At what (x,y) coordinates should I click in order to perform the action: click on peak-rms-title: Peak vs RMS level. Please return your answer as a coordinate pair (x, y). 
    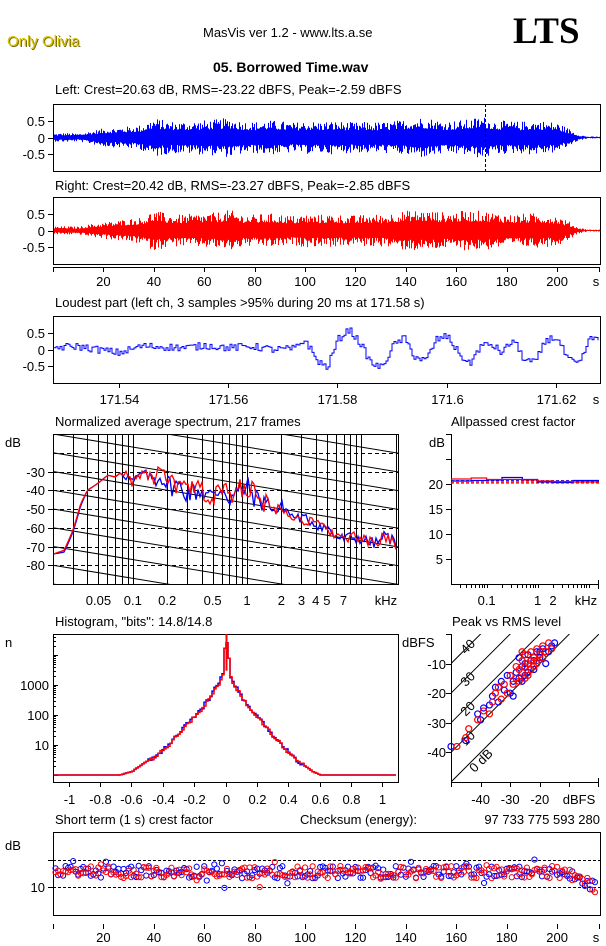
    Looking at the image, I should click on (507, 621).